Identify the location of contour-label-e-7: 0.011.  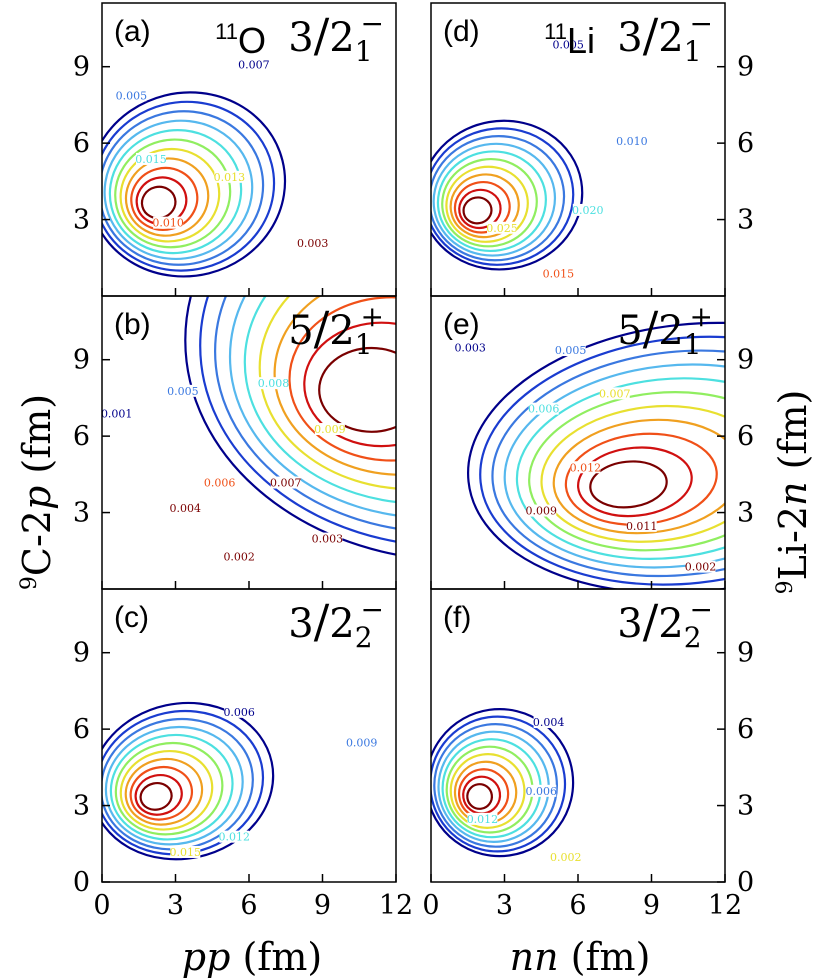
(642, 526).